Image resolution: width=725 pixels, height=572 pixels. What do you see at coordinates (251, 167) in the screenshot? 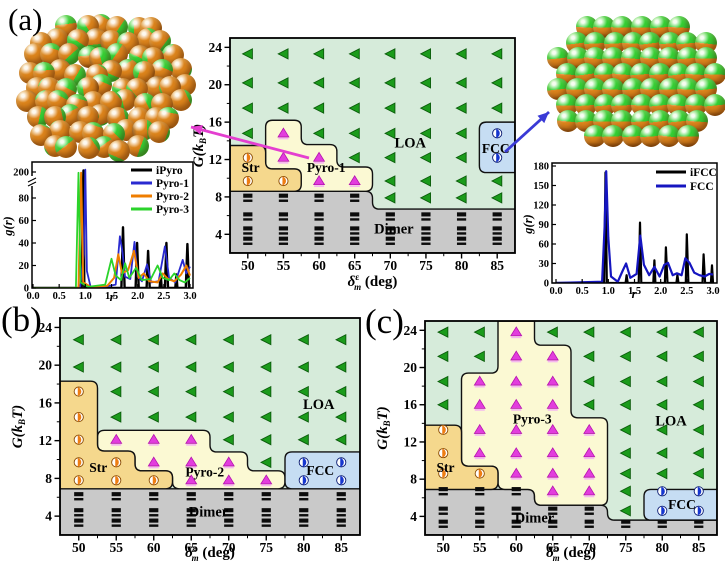
I see `region-label-str: Str` at bounding box center [251, 167].